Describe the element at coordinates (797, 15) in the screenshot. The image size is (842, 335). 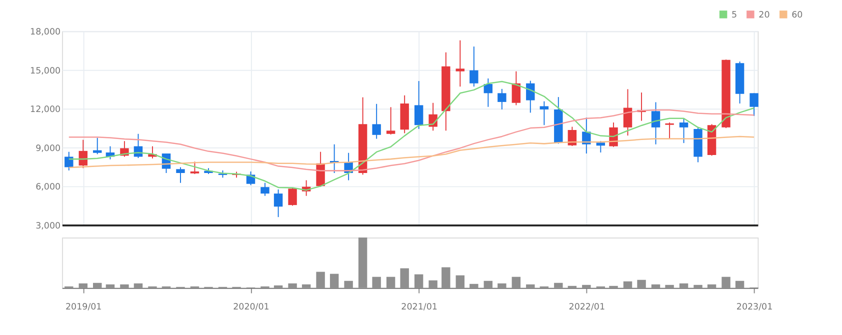
I see `legend-label: 60` at that location.